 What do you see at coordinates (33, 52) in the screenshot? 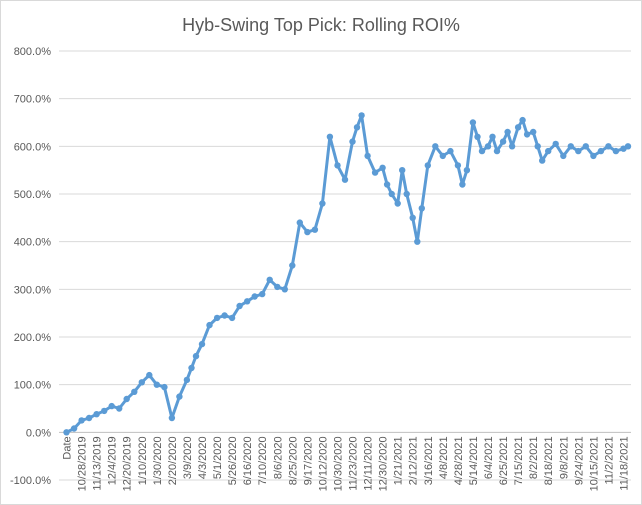
I see `y-tick-label: 800.0%` at bounding box center [33, 52].